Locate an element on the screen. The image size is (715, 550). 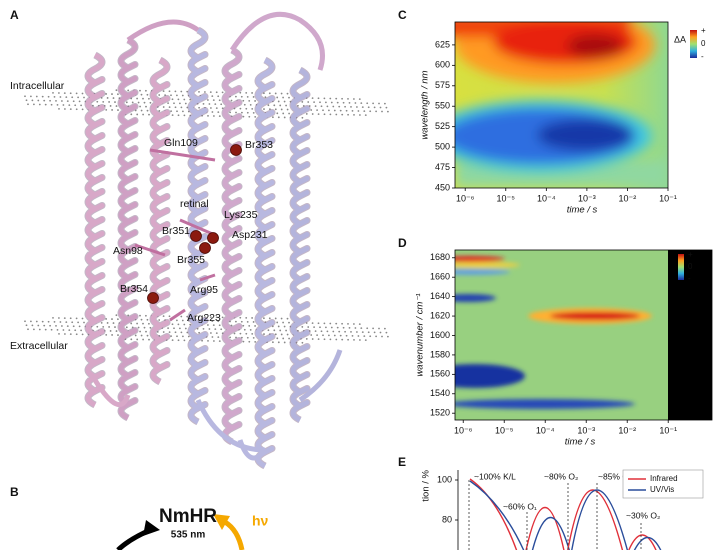
protein-name: NmHR is located at coordinates (188, 516).